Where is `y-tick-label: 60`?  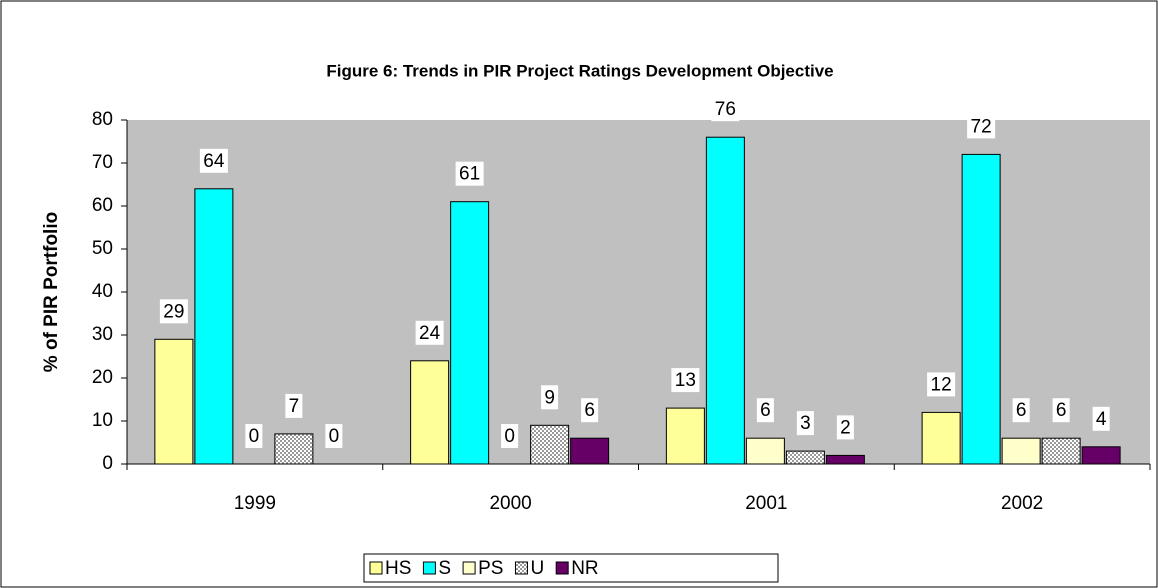
y-tick-label: 60 is located at coordinates (102, 205).